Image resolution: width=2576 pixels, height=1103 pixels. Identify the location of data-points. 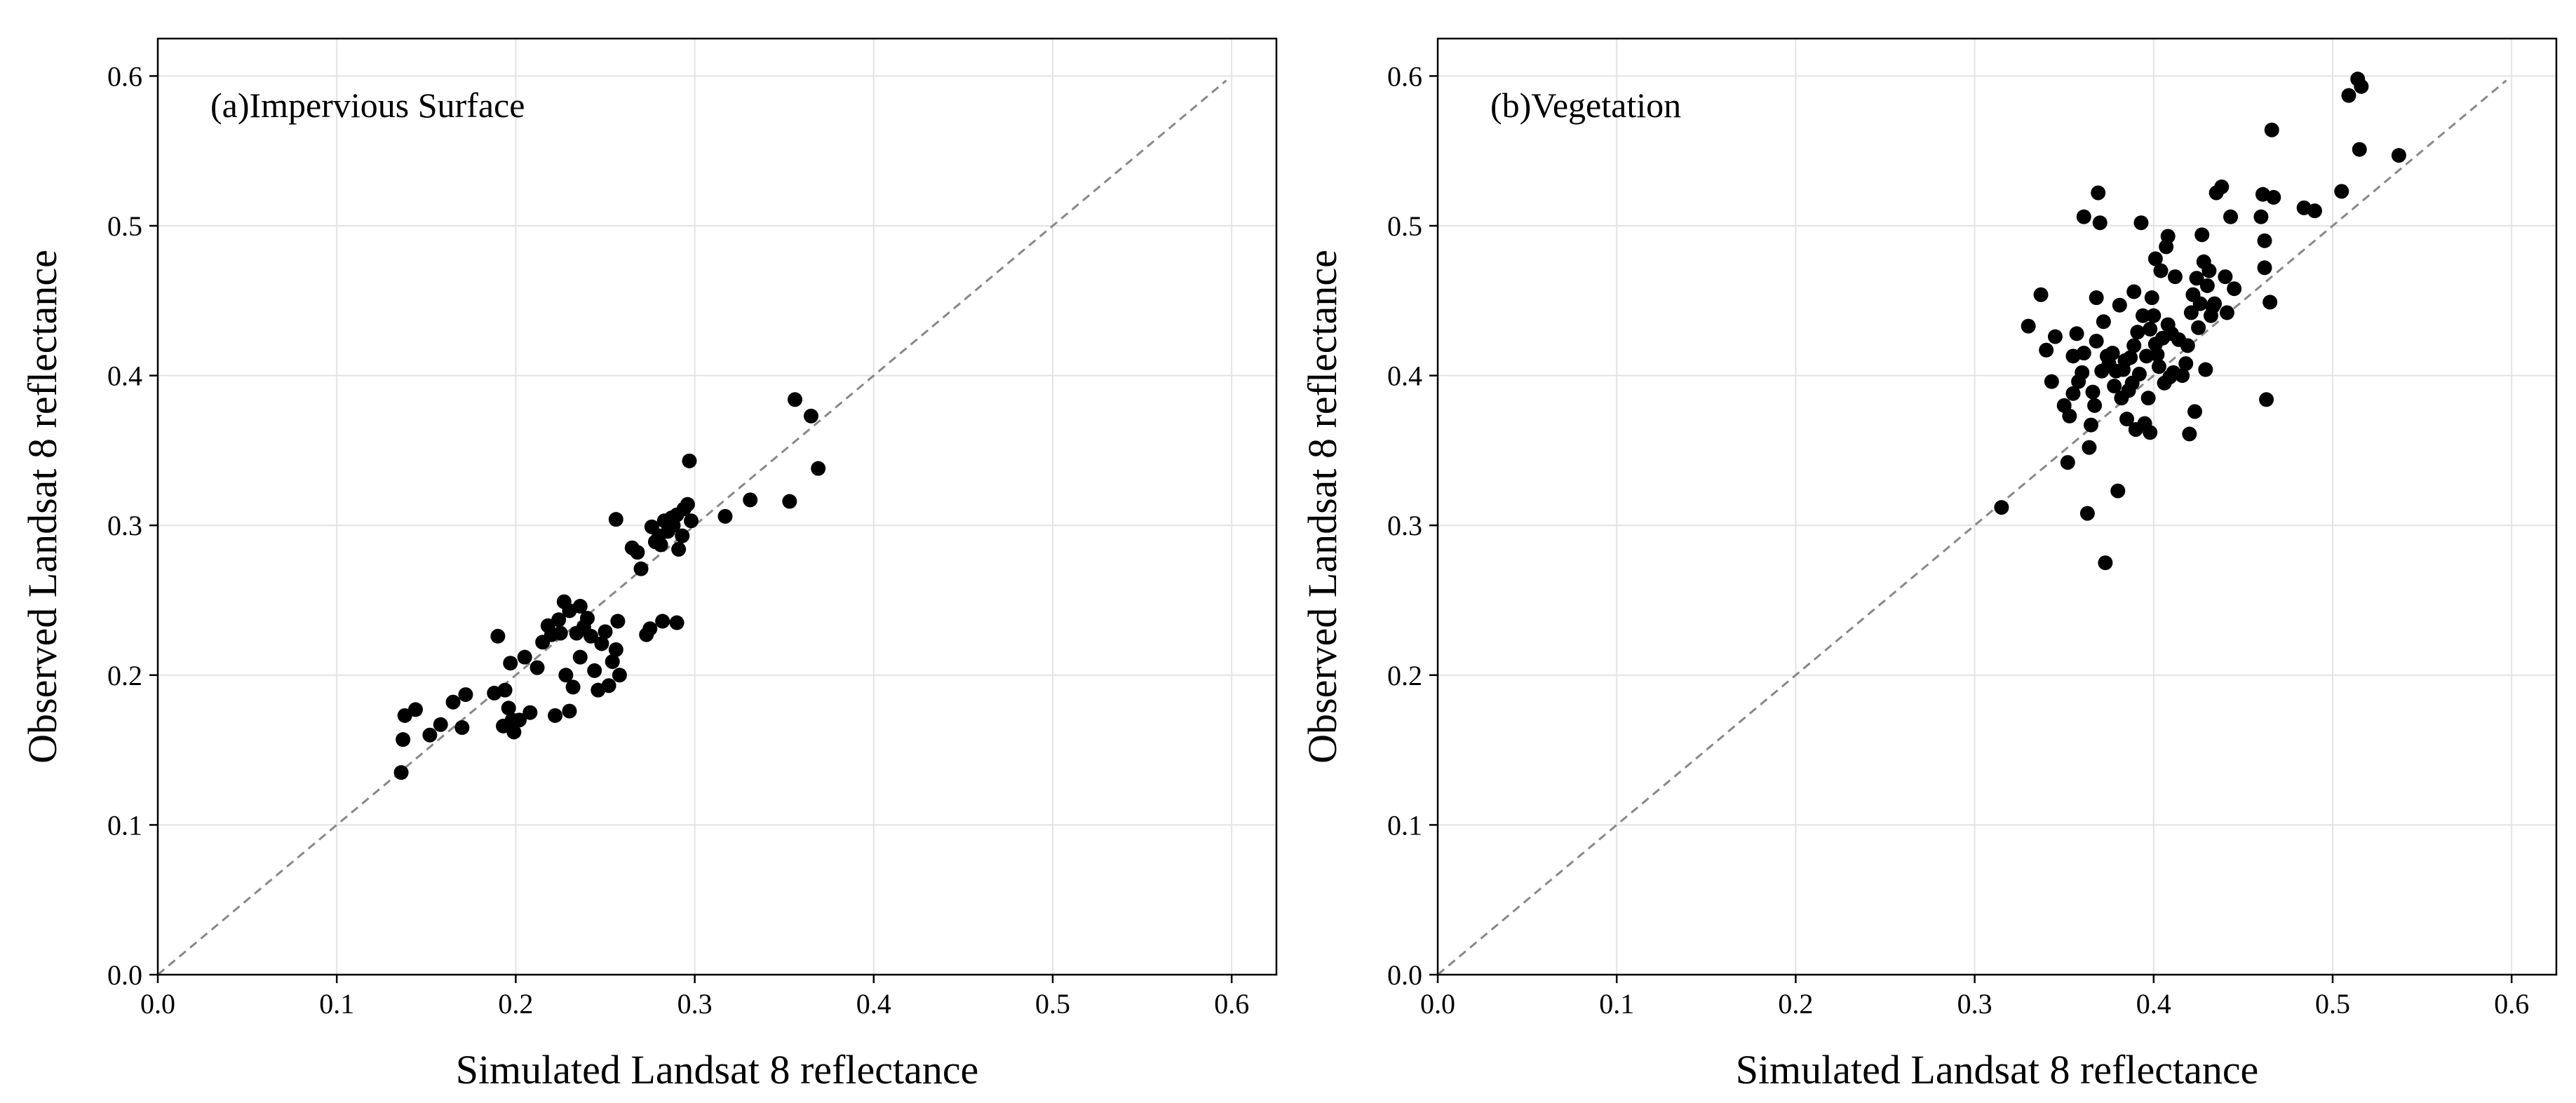
(2200, 321).